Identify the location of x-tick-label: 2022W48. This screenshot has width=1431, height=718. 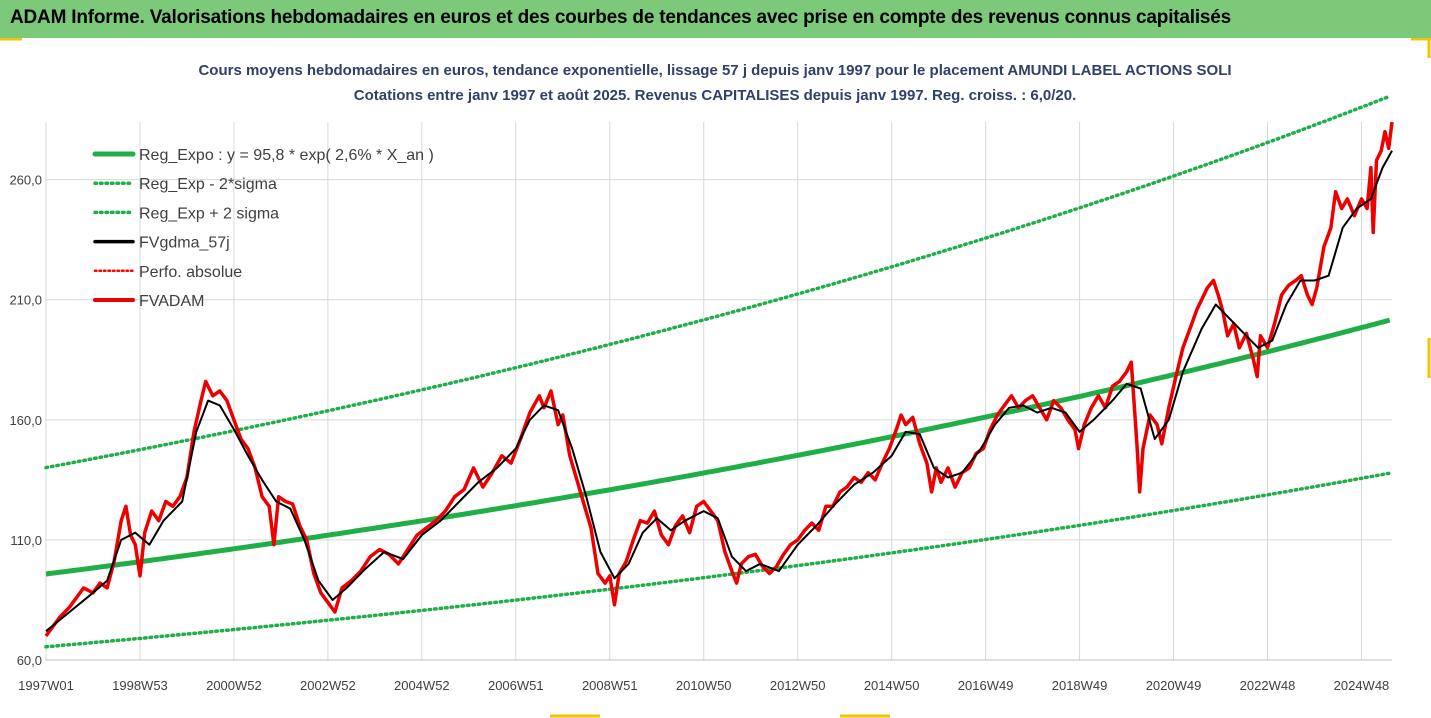
(1268, 685).